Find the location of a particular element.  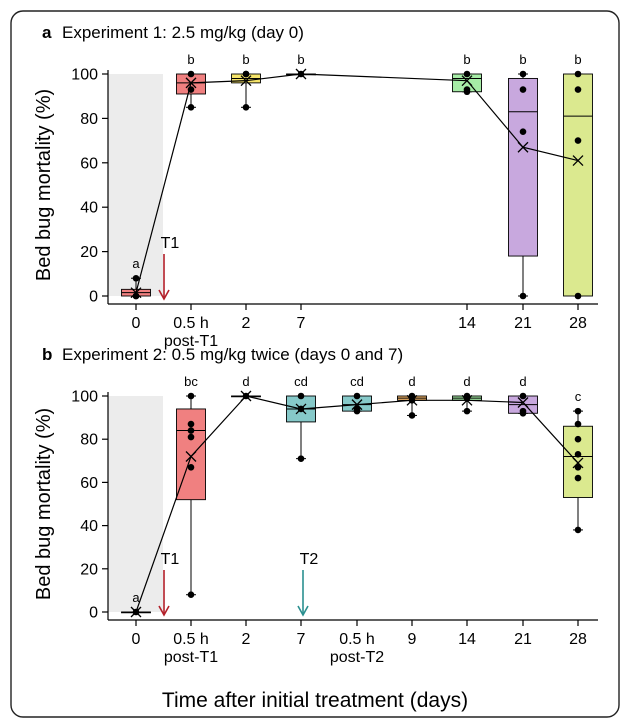

y-tick-label: 40 is located at coordinates (89, 208).